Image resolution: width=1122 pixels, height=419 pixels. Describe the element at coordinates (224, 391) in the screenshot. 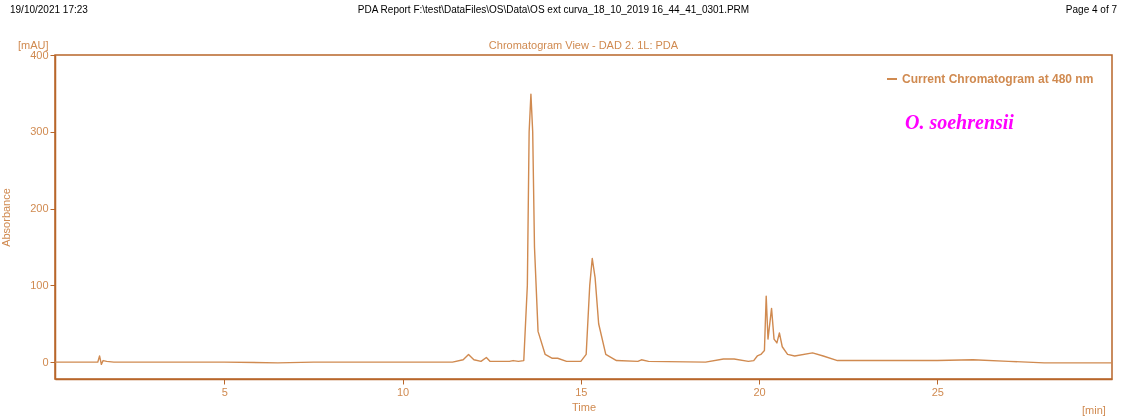

I see `x-tick-label: 5` at that location.